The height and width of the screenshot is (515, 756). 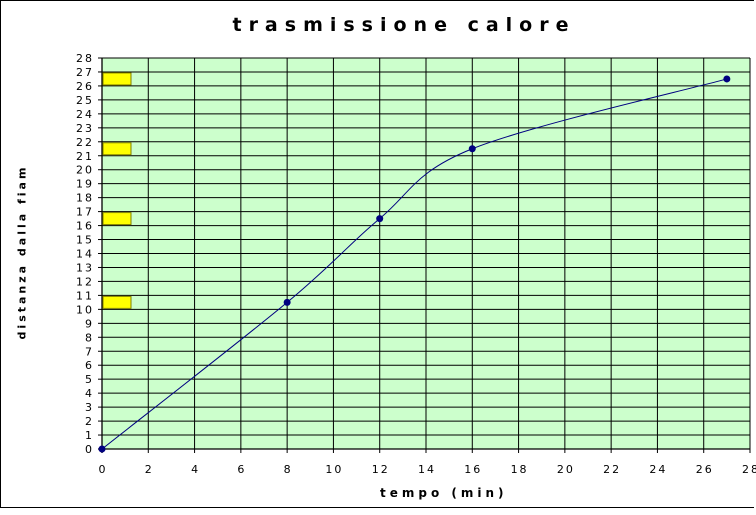 I want to click on y-tick-label: 23, so click(x=85, y=128).